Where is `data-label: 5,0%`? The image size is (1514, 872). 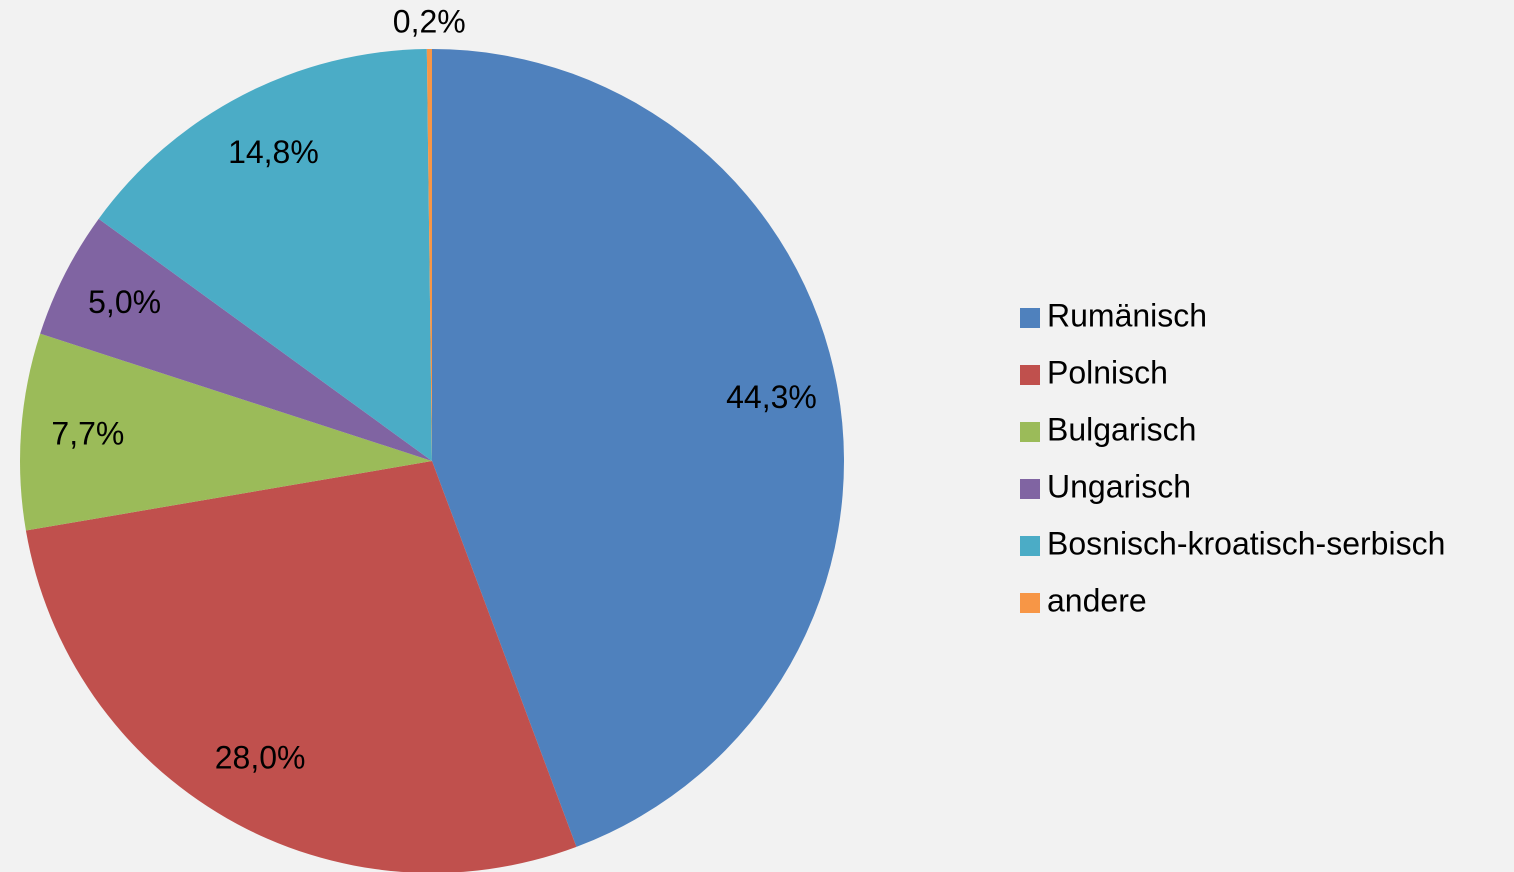
data-label: 5,0% is located at coordinates (124, 302).